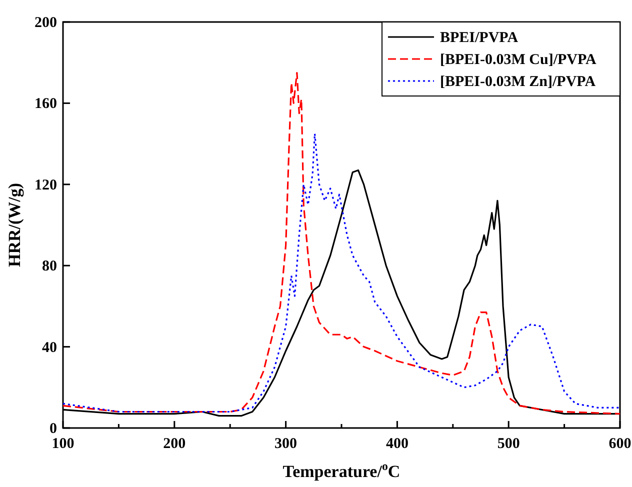 The width and height of the screenshot is (632, 487). What do you see at coordinates (508, 444) in the screenshot?
I see `x-tick-label: 500` at bounding box center [508, 444].